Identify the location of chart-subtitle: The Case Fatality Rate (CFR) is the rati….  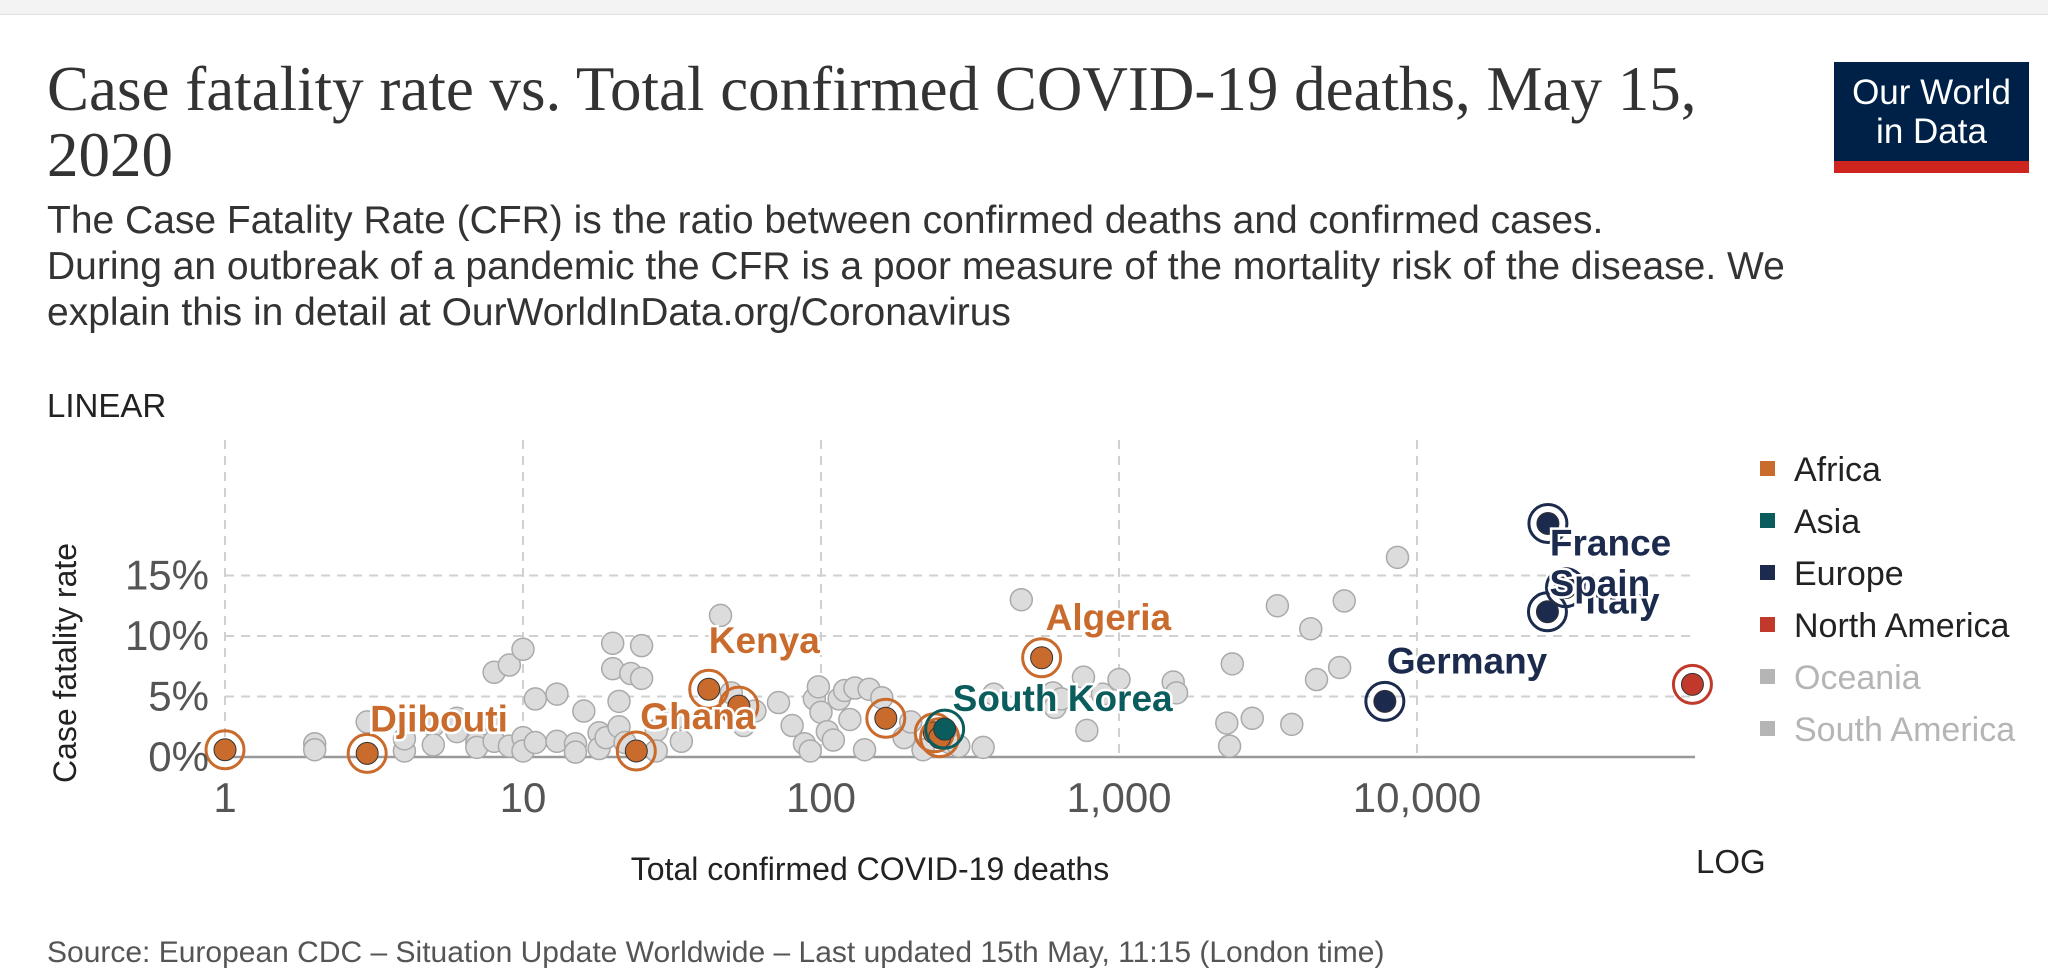
(972, 267).